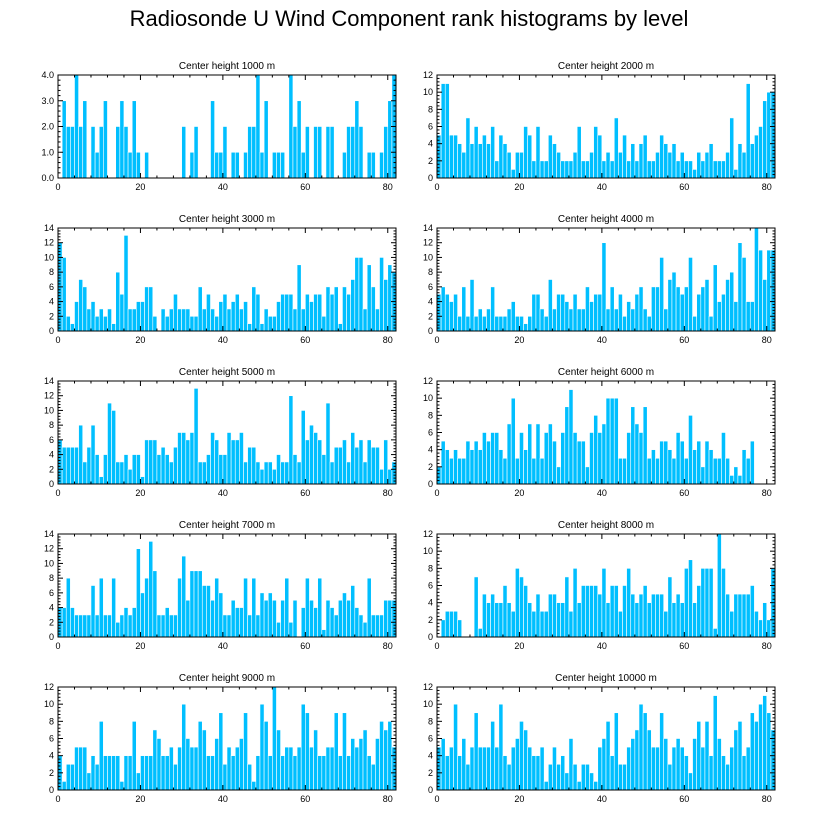 This screenshot has width=818, height=824. What do you see at coordinates (606, 219) in the screenshot?
I see `panel-title: Center height 4000 m` at bounding box center [606, 219].